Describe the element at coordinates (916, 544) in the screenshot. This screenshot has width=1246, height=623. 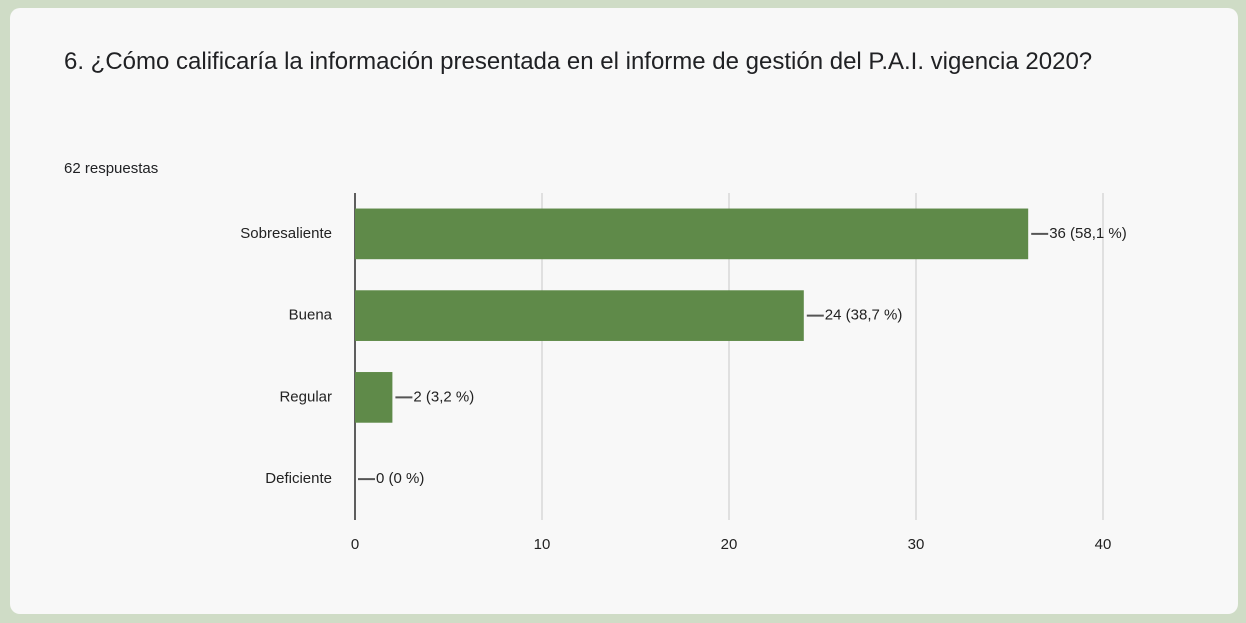
I see `x-tick-label: 30` at that location.